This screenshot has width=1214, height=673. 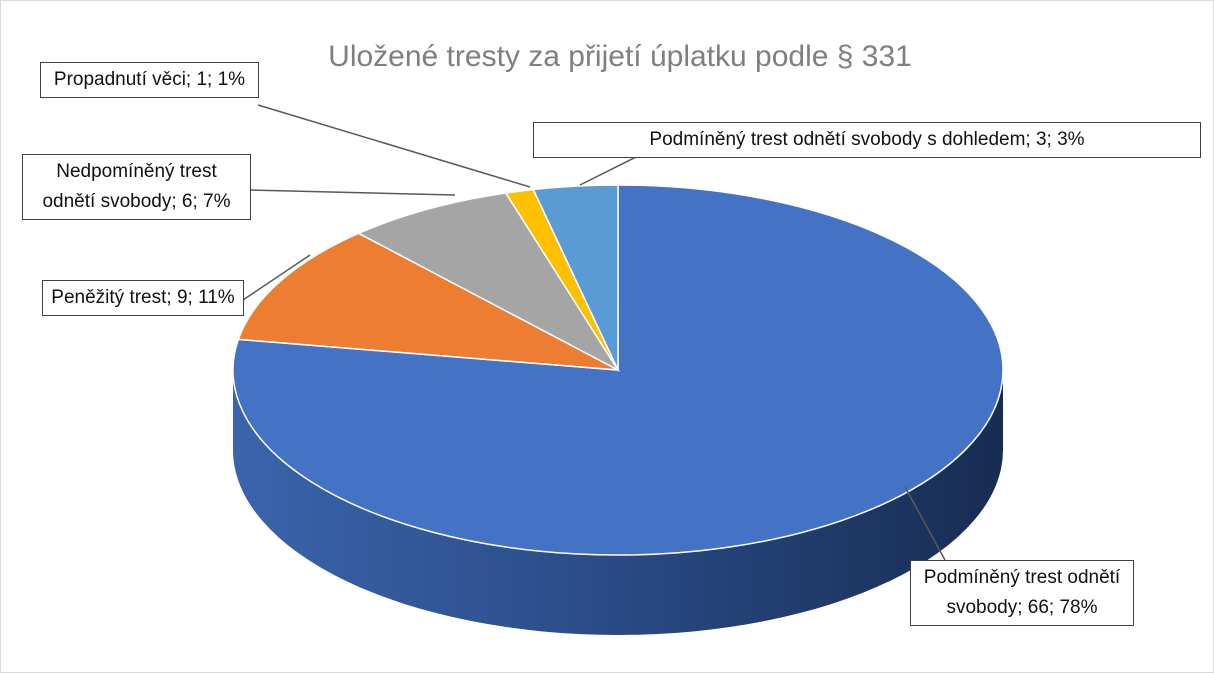 I want to click on data-label: Podmíněný trest odnětí svobody; 66; 78%, so click(x=1022, y=593).